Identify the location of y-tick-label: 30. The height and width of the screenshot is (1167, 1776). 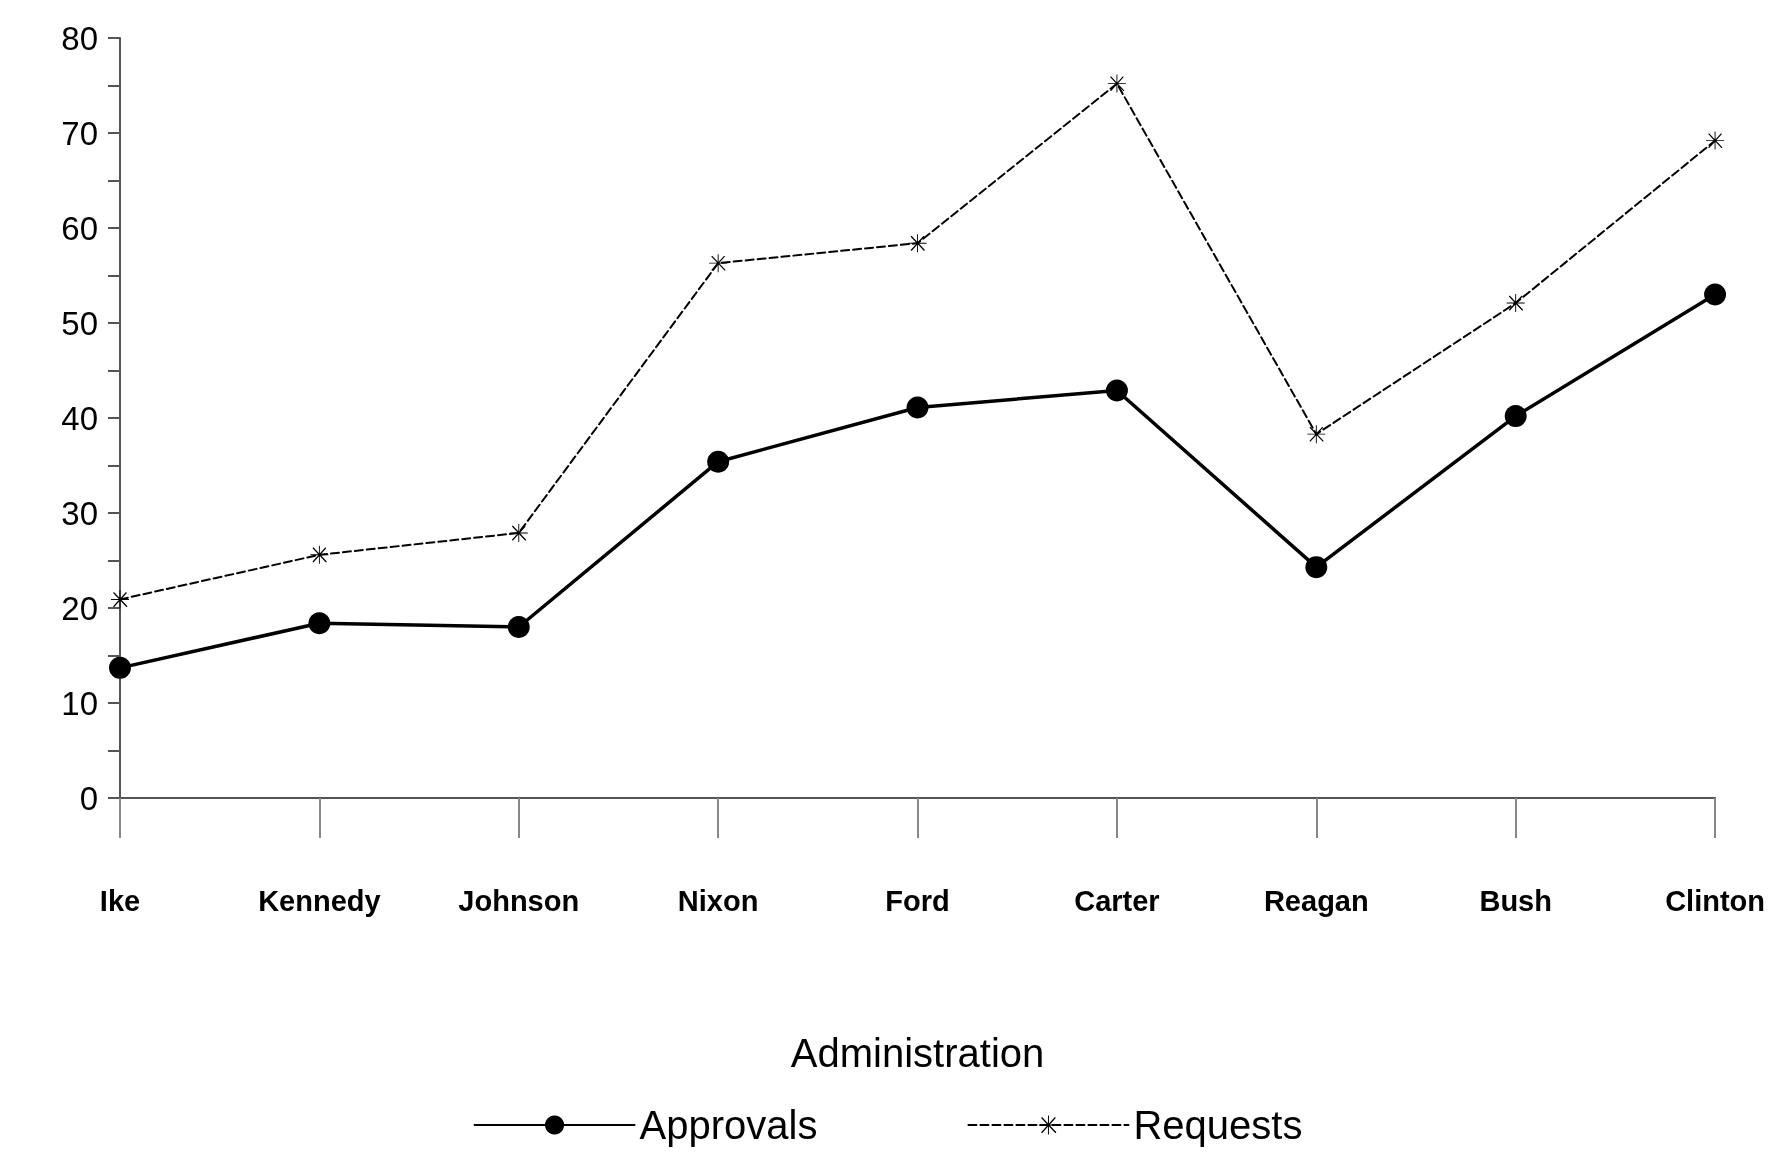
(79, 513).